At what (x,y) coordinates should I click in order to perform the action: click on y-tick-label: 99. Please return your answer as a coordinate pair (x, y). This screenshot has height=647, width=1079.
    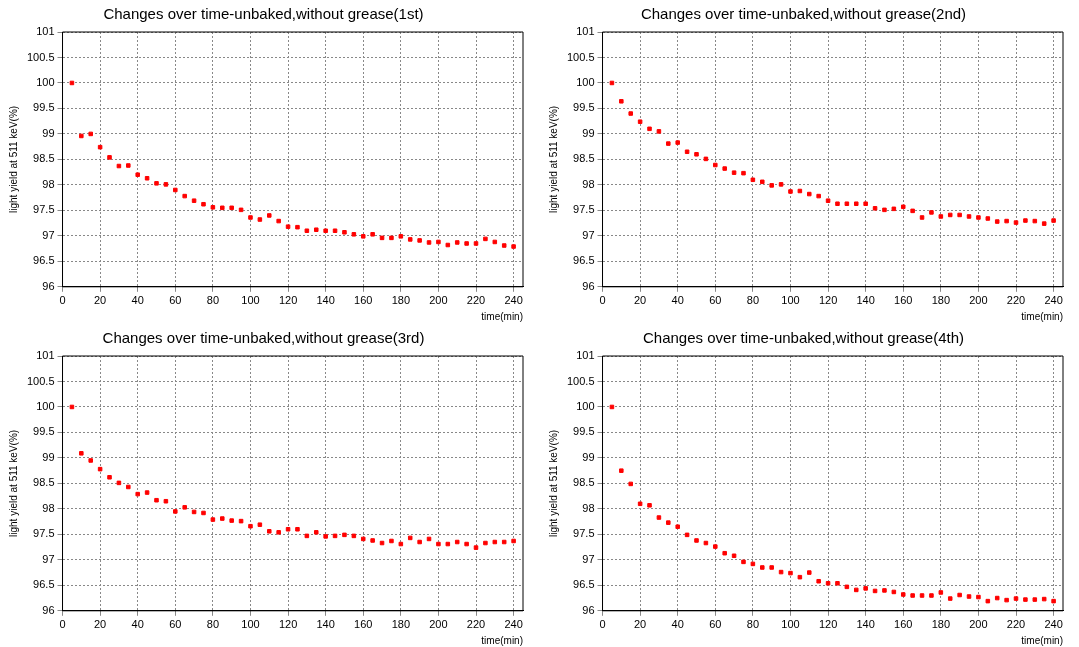
    Looking at the image, I should click on (48, 456).